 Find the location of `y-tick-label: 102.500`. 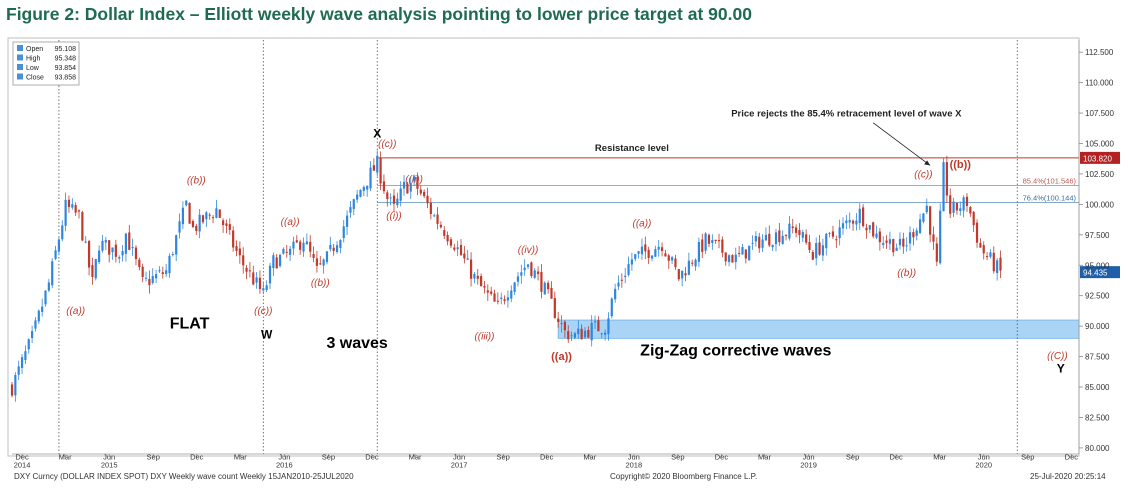

y-tick-label: 102.500 is located at coordinates (1099, 174).